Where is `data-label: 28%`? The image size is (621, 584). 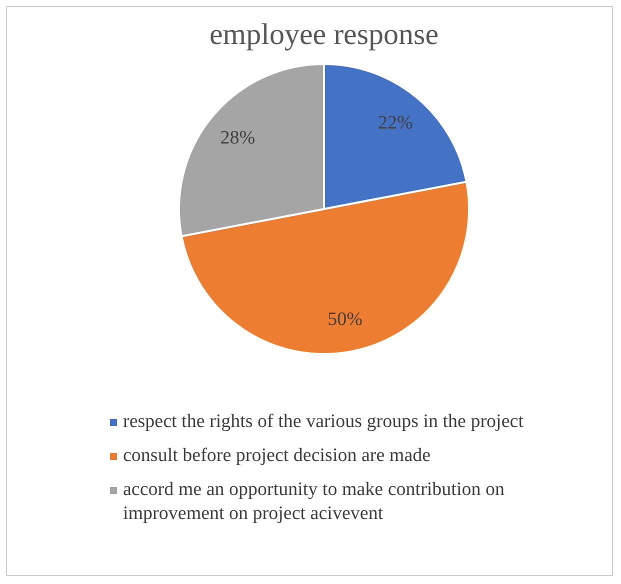 data-label: 28% is located at coordinates (238, 138).